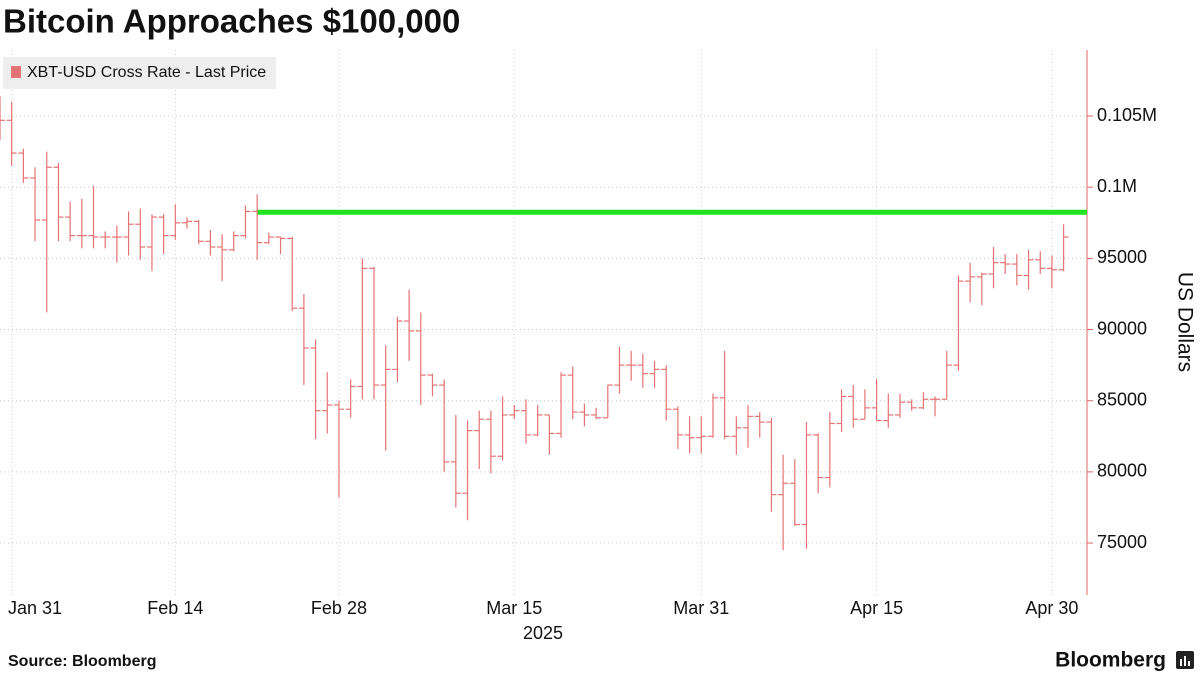 The width and height of the screenshot is (1200, 675). Describe the element at coordinates (1110, 660) in the screenshot. I see `brand: Bloomberg` at that location.